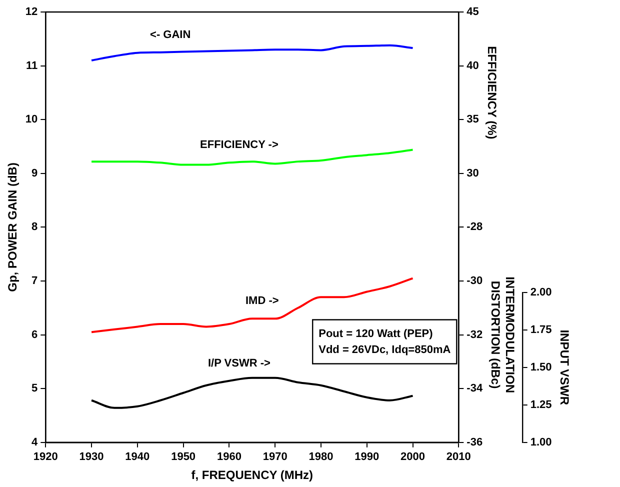 The height and width of the screenshot is (487, 620). Describe the element at coordinates (45, 457) in the screenshot. I see `x-tick-label: 1920` at that location.